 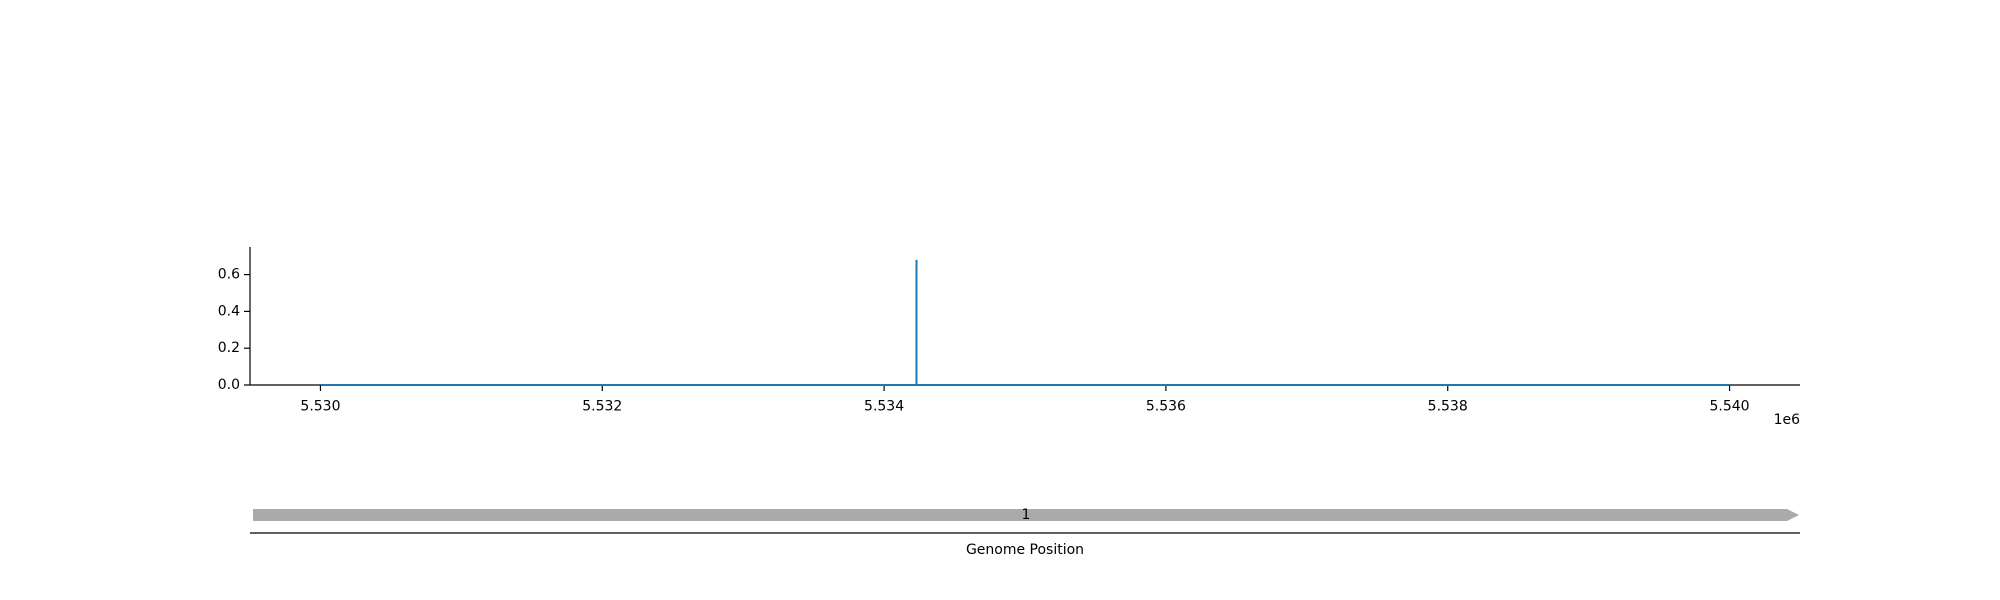 I want to click on x-axis-exponent-label: 1e6, so click(x=1787, y=420).